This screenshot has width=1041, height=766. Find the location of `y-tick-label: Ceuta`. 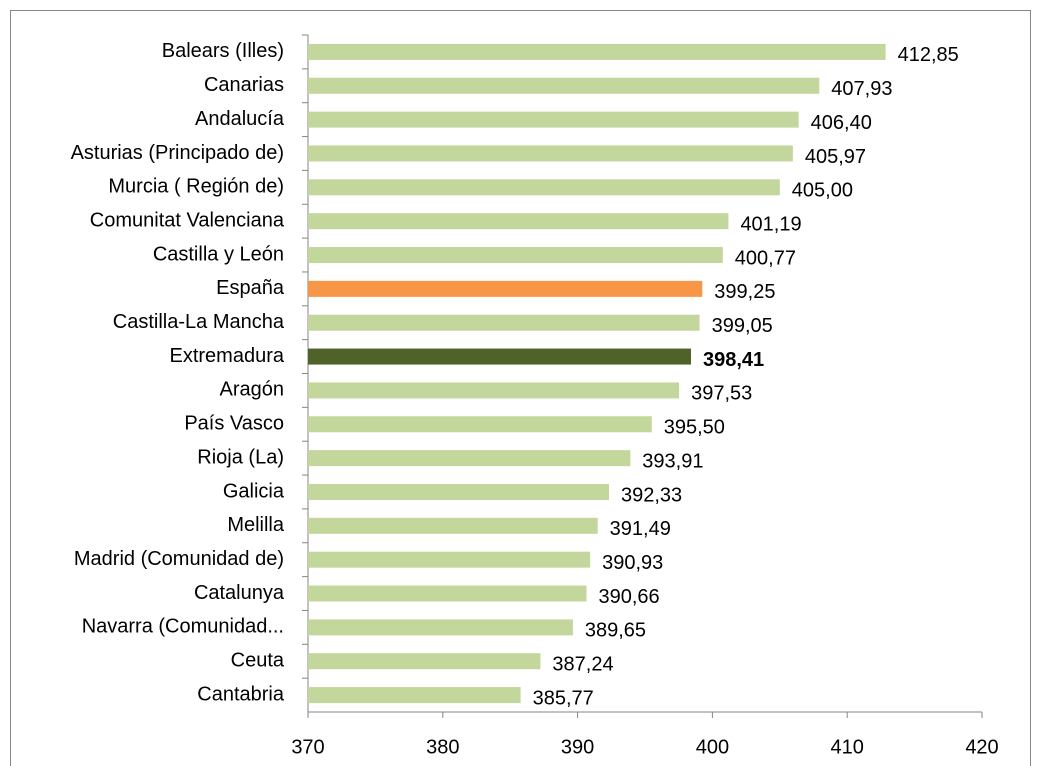

y-tick-label: Ceuta is located at coordinates (258, 661).